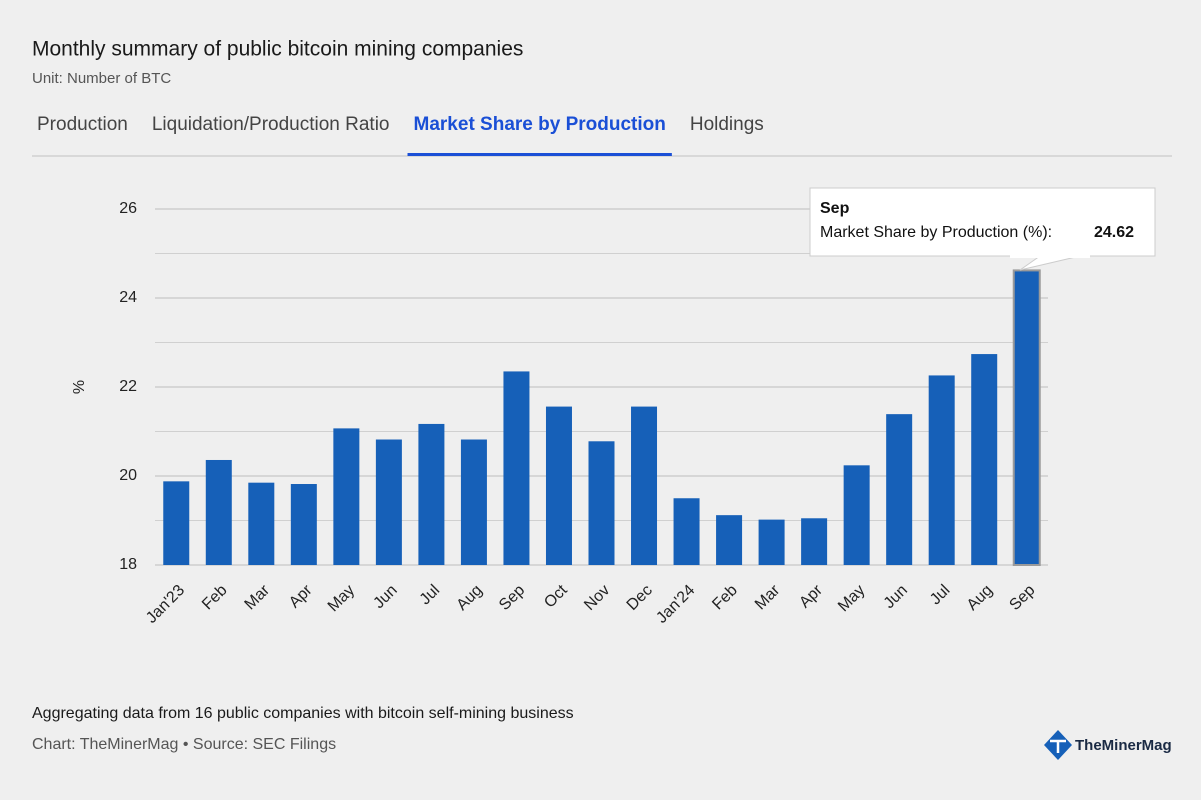 Image resolution: width=1201 pixels, height=800 pixels. Describe the element at coordinates (128, 208) in the screenshot. I see `y-tick-label: 26` at that location.